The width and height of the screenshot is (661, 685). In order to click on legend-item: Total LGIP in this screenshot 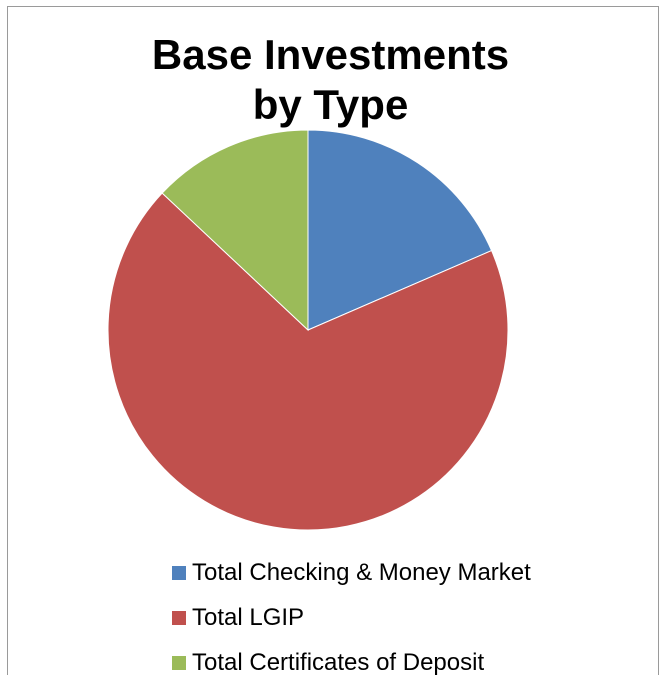, I will do `click(351, 617)`.